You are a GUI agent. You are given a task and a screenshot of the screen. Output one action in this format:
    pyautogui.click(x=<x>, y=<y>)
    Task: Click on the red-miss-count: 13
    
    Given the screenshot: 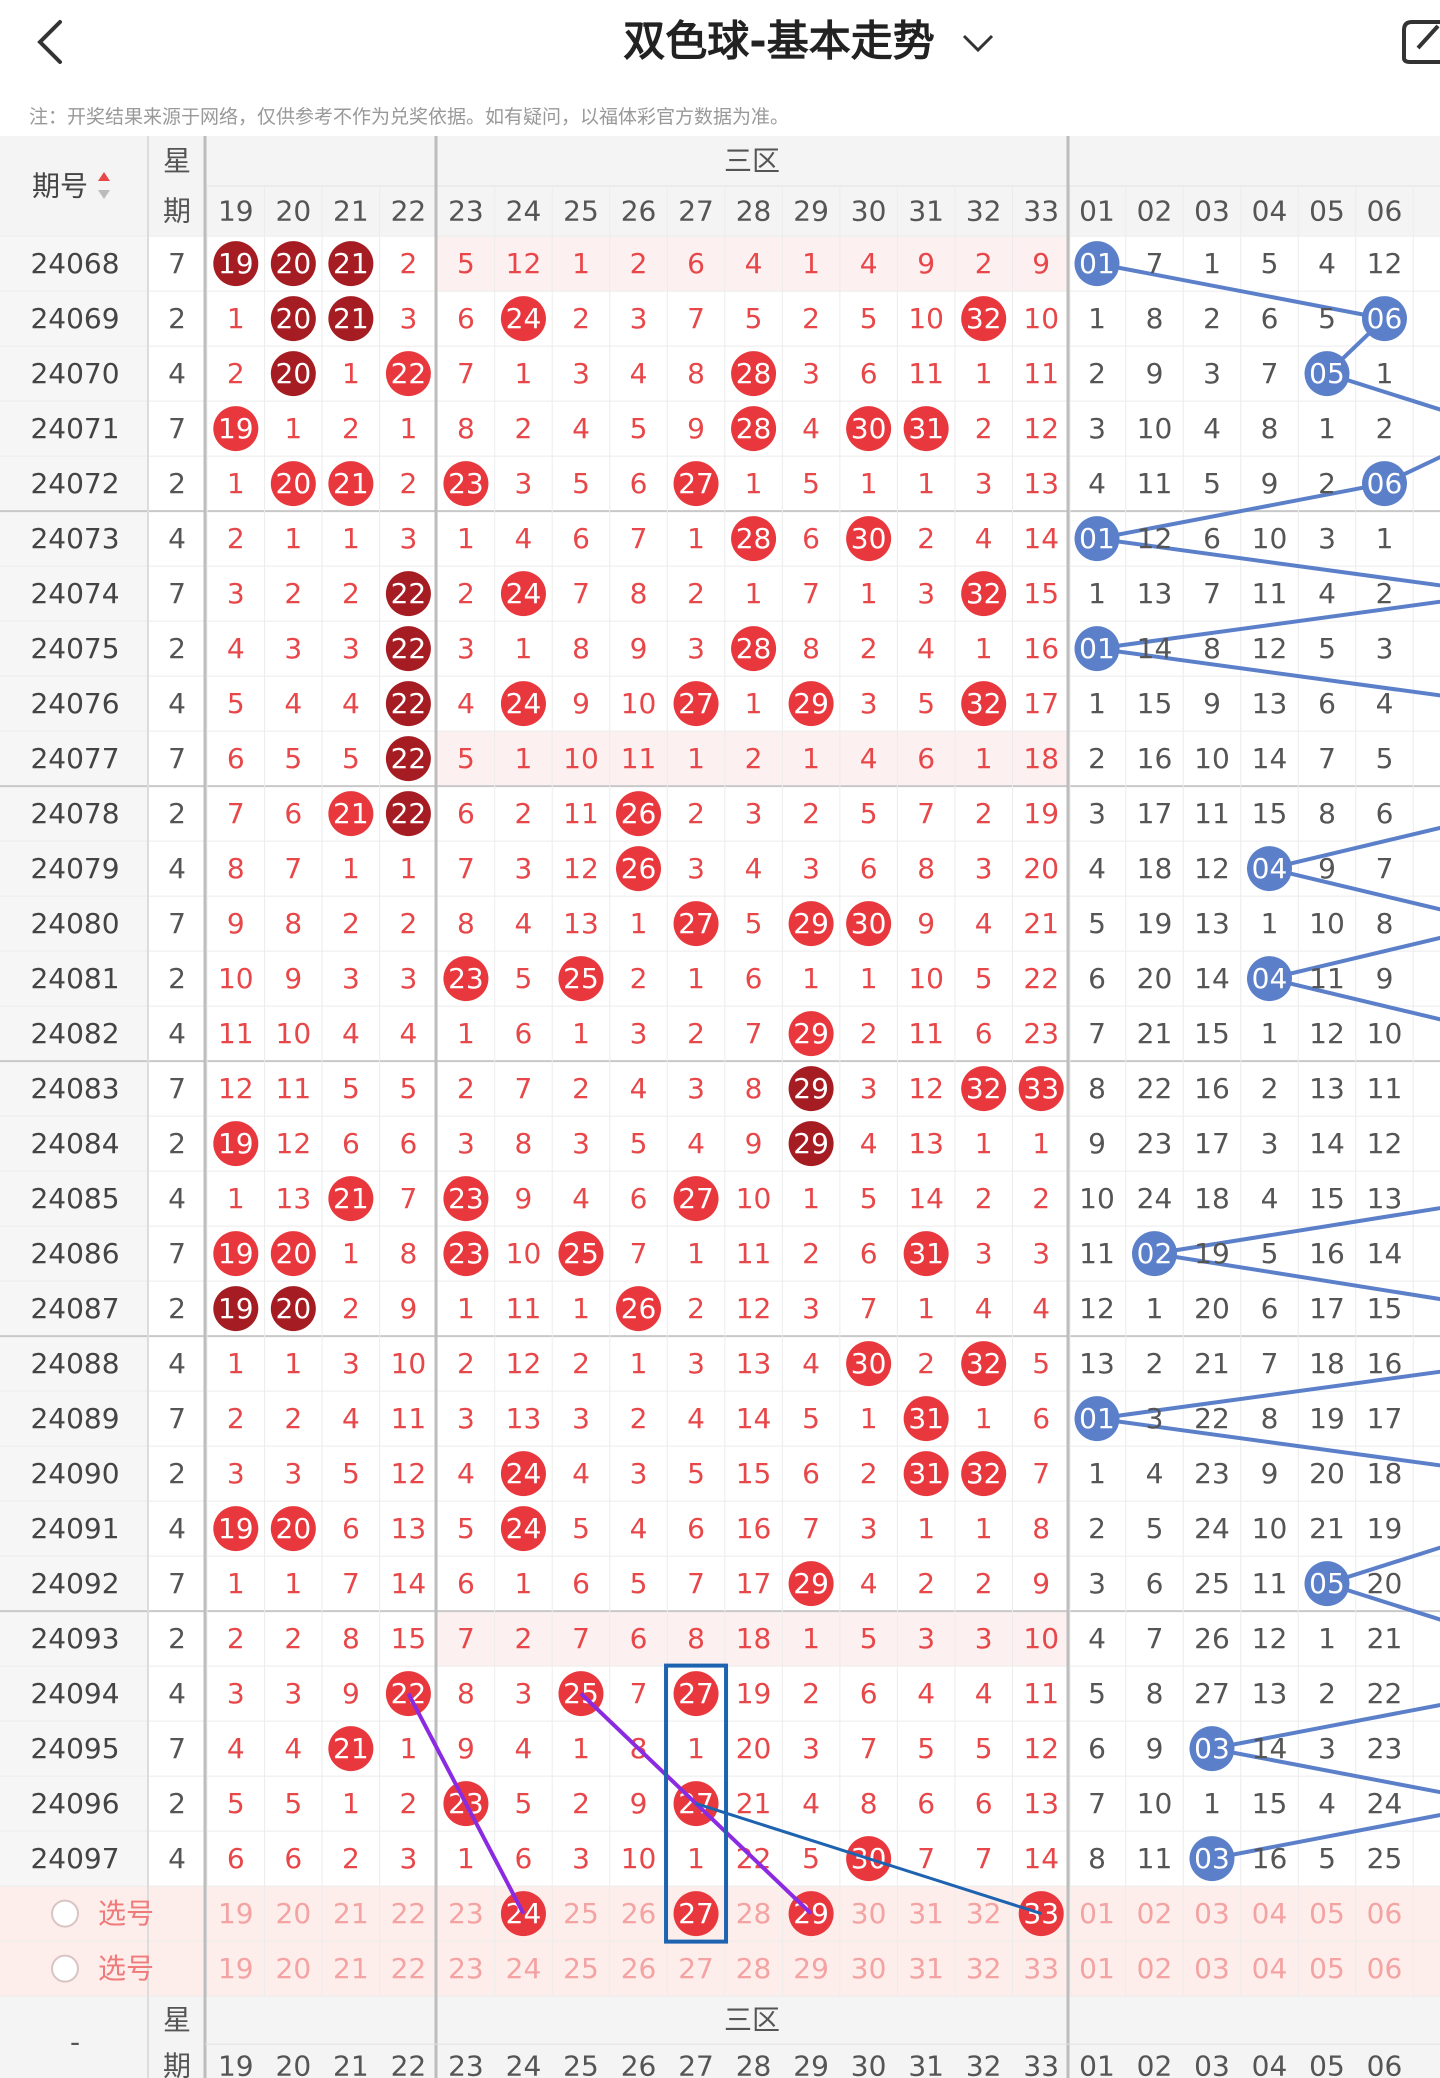 What is the action you would take?
    pyautogui.click(x=1041, y=483)
    